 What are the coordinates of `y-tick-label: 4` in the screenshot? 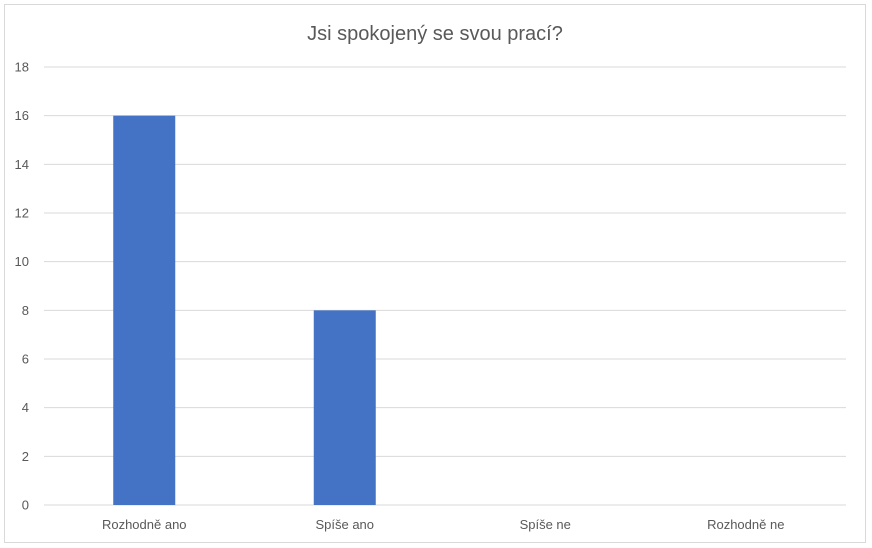 It's located at (25, 407).